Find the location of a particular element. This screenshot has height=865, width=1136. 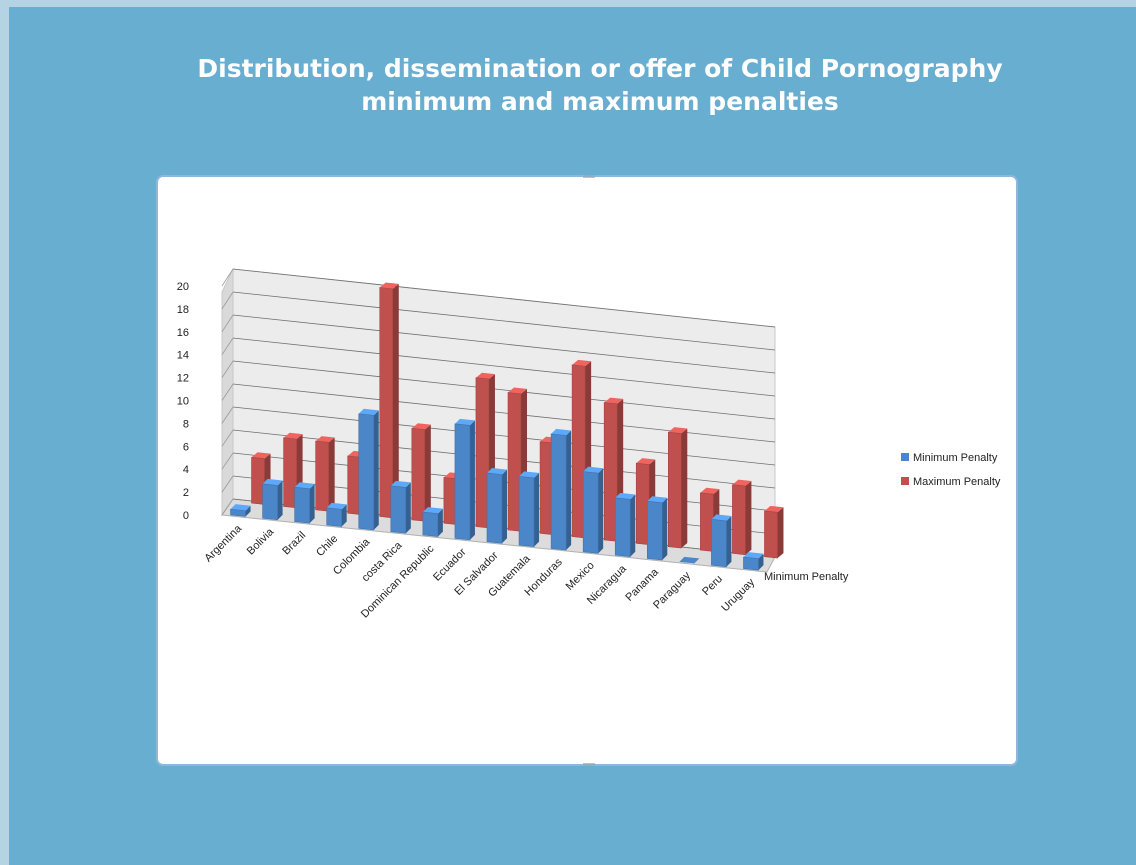

slide-left-border is located at coordinates (4, 432).